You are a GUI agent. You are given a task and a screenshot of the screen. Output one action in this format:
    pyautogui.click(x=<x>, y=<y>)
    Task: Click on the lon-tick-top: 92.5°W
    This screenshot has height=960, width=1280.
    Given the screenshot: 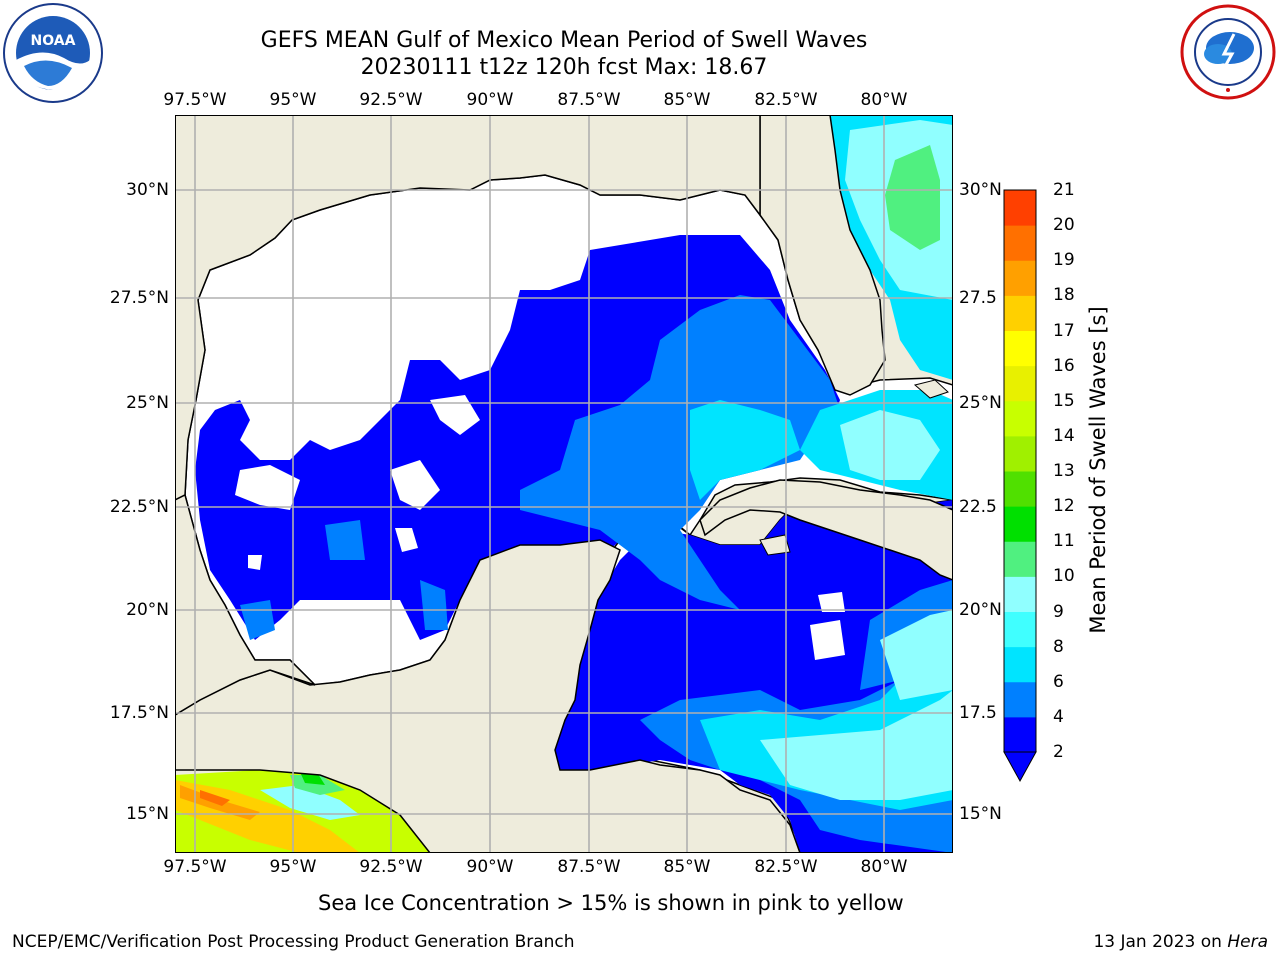 What is the action you would take?
    pyautogui.click(x=391, y=100)
    